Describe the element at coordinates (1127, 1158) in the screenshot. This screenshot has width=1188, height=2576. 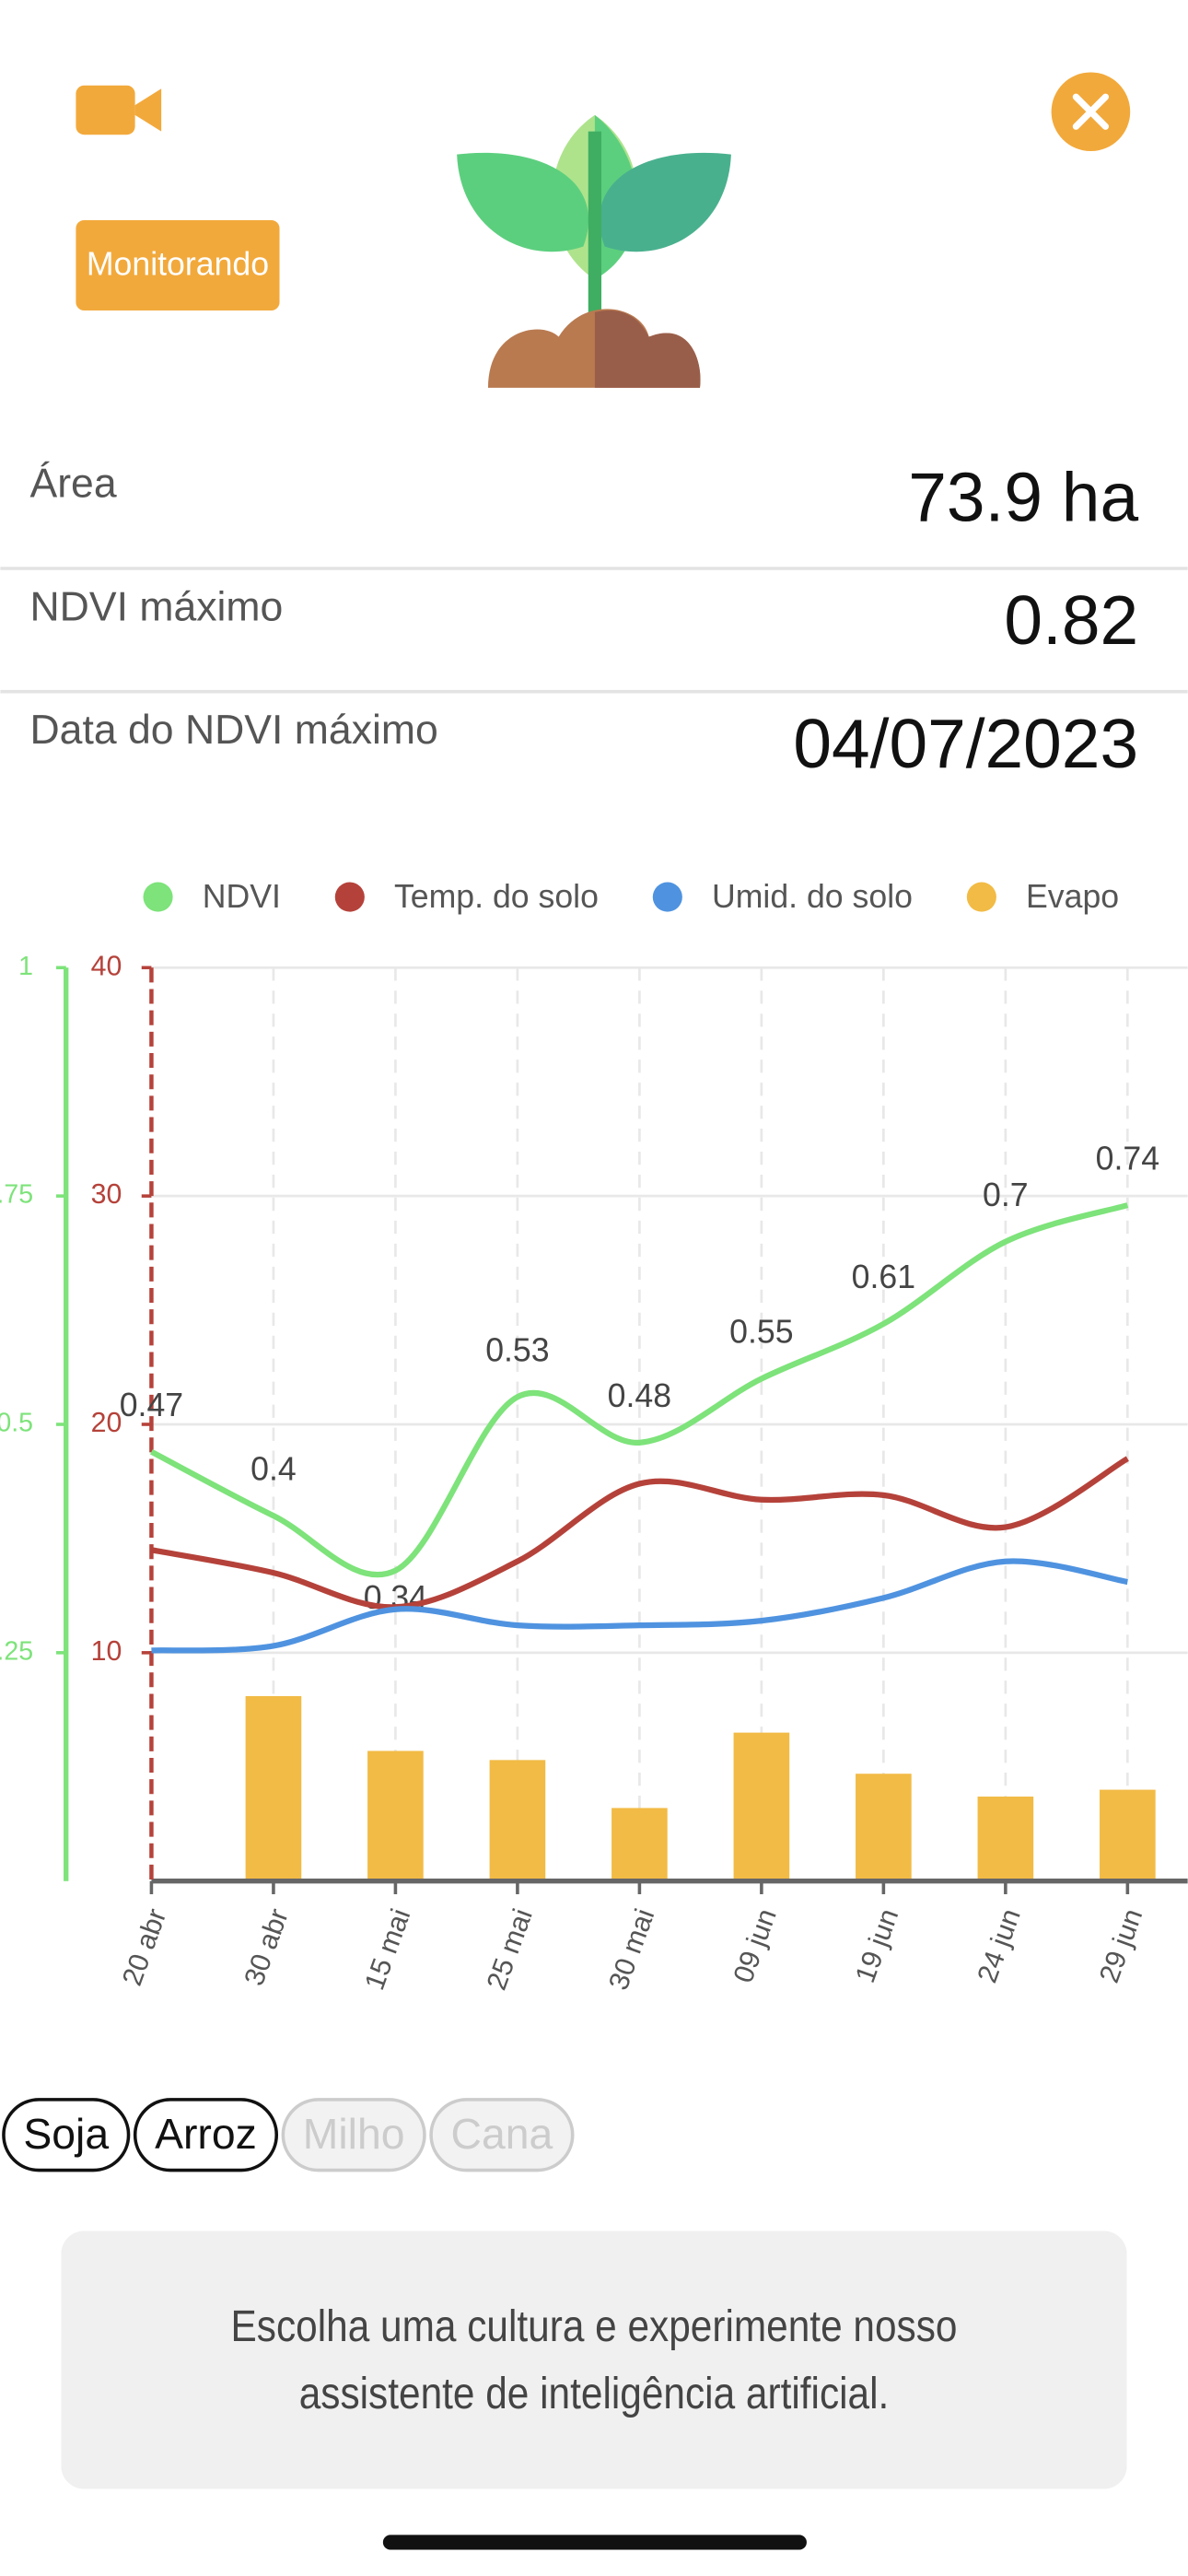
I see `data-label: 0.74` at that location.